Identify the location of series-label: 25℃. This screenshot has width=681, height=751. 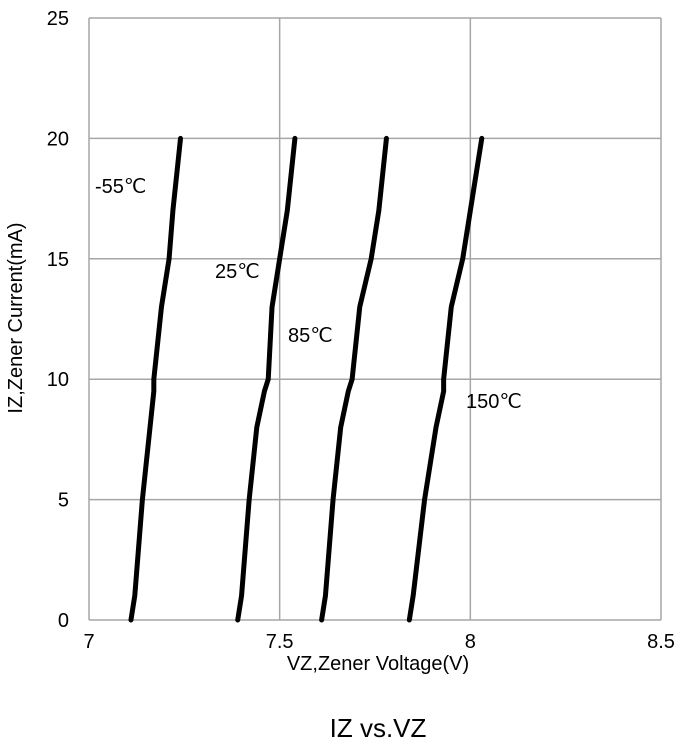
(237, 272).